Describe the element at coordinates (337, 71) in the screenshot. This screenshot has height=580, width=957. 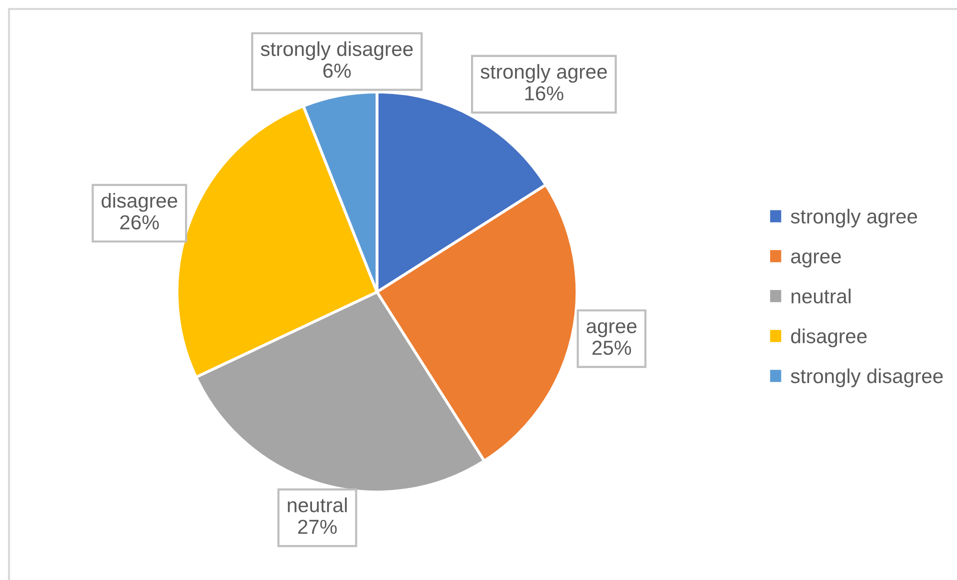
I see `data-label: 6%` at that location.